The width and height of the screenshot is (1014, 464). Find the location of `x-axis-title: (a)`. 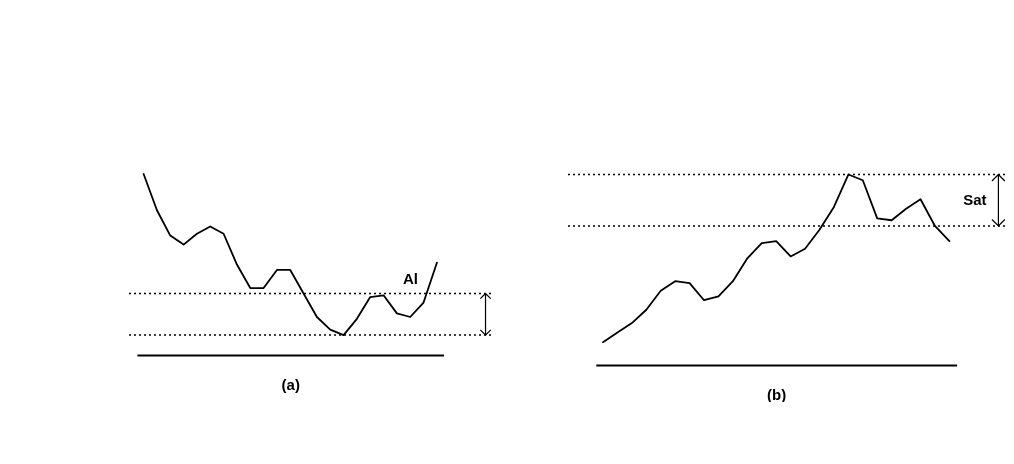

x-axis-title: (a) is located at coordinates (290, 384).